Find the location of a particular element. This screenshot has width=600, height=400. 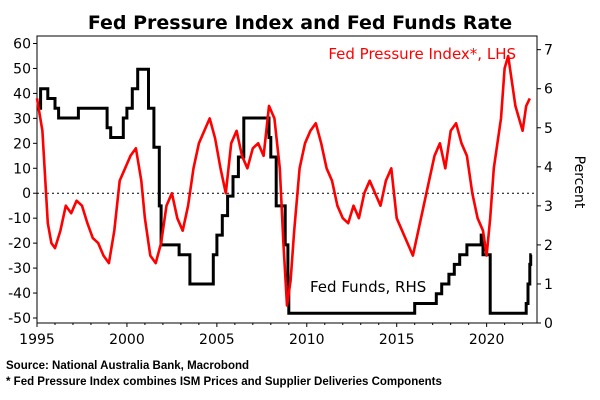

left-tick-label: 50 is located at coordinates (22, 69).